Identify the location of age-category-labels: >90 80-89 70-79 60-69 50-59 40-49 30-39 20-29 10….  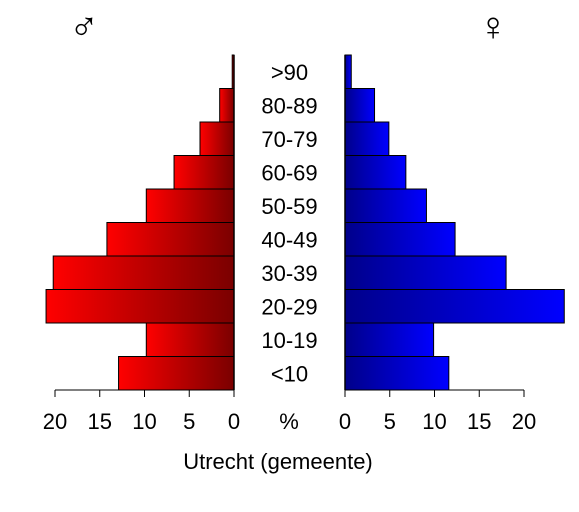
(289, 223).